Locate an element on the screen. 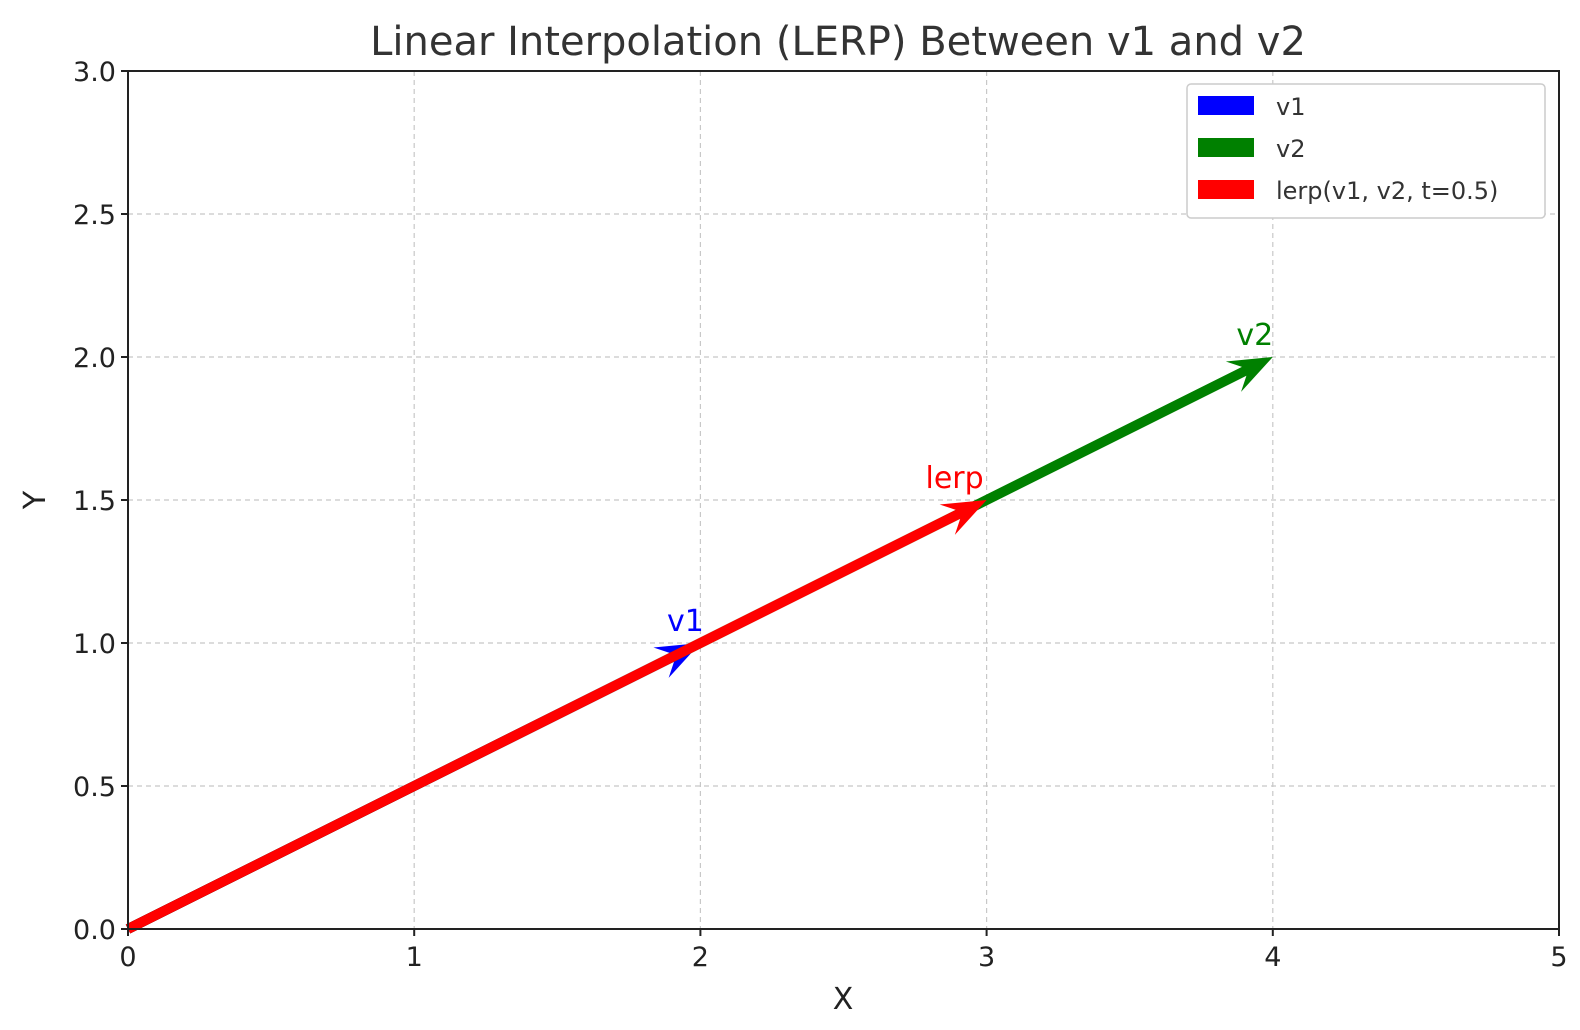  x-tick-label: 5 is located at coordinates (1558, 957).